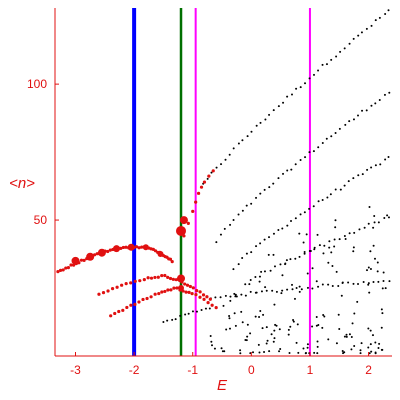 The height and width of the screenshot is (400, 400). What do you see at coordinates (368, 370) in the screenshot?
I see `x-tick-label: 2` at bounding box center [368, 370].